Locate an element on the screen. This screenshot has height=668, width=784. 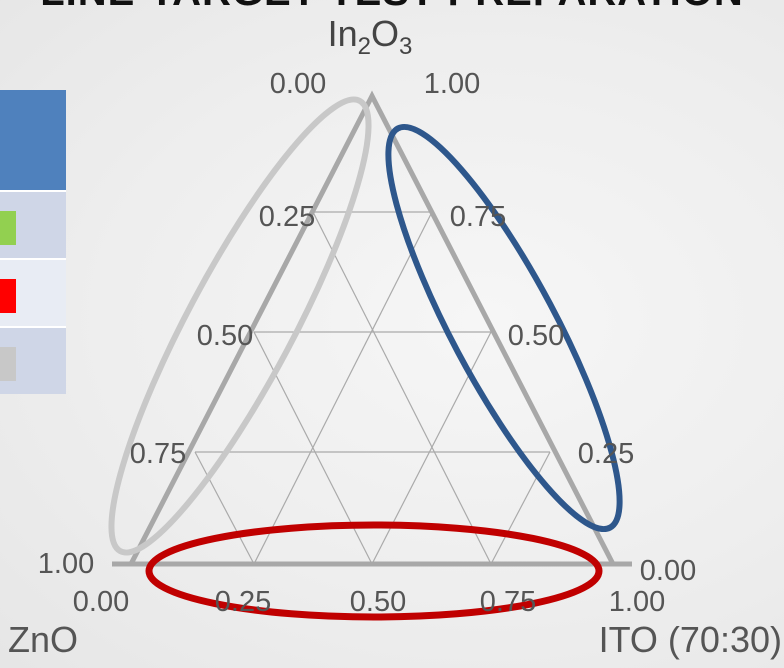
legend-row-gray is located at coordinates (33, 360).